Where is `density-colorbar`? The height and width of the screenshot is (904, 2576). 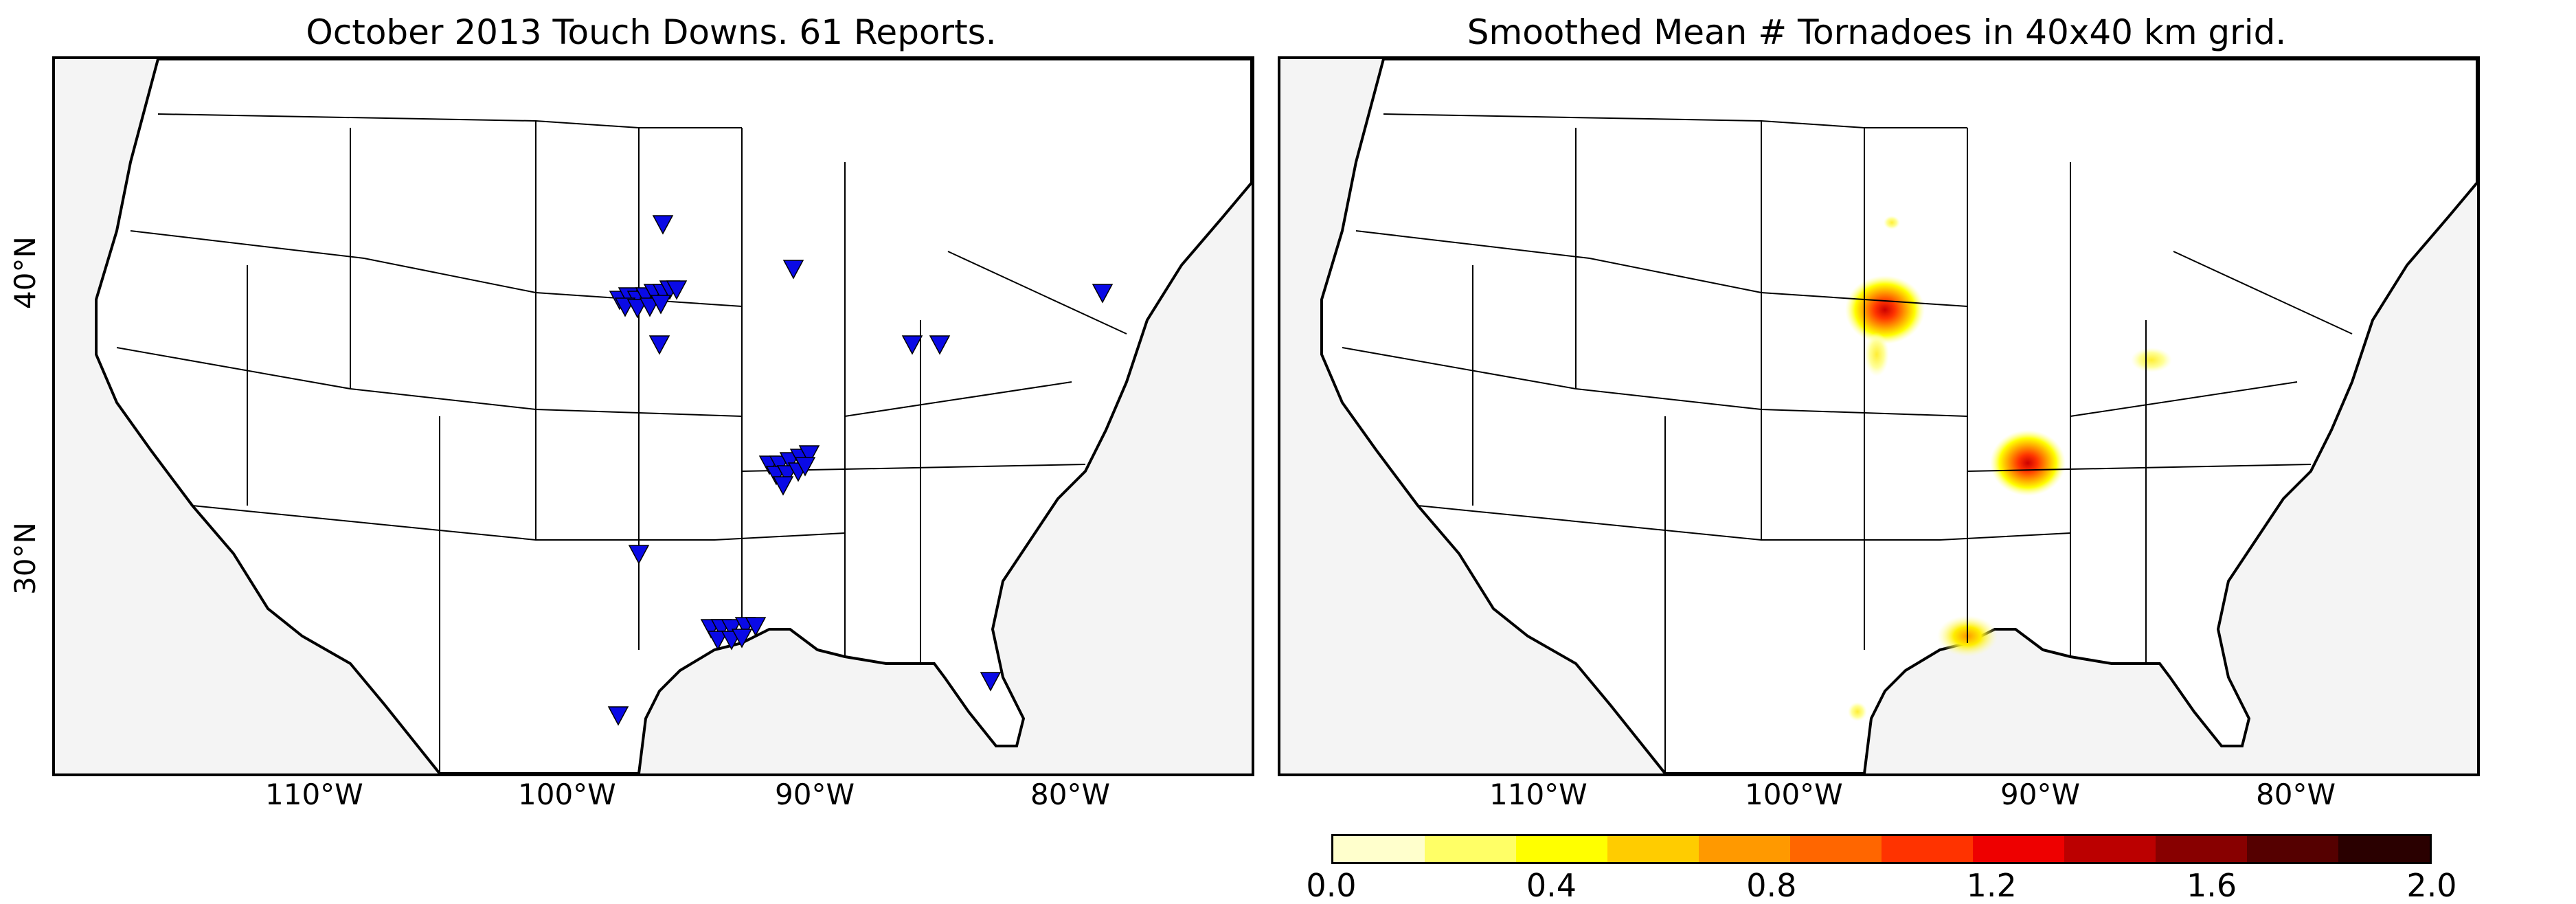
density-colorbar is located at coordinates (1881, 849).